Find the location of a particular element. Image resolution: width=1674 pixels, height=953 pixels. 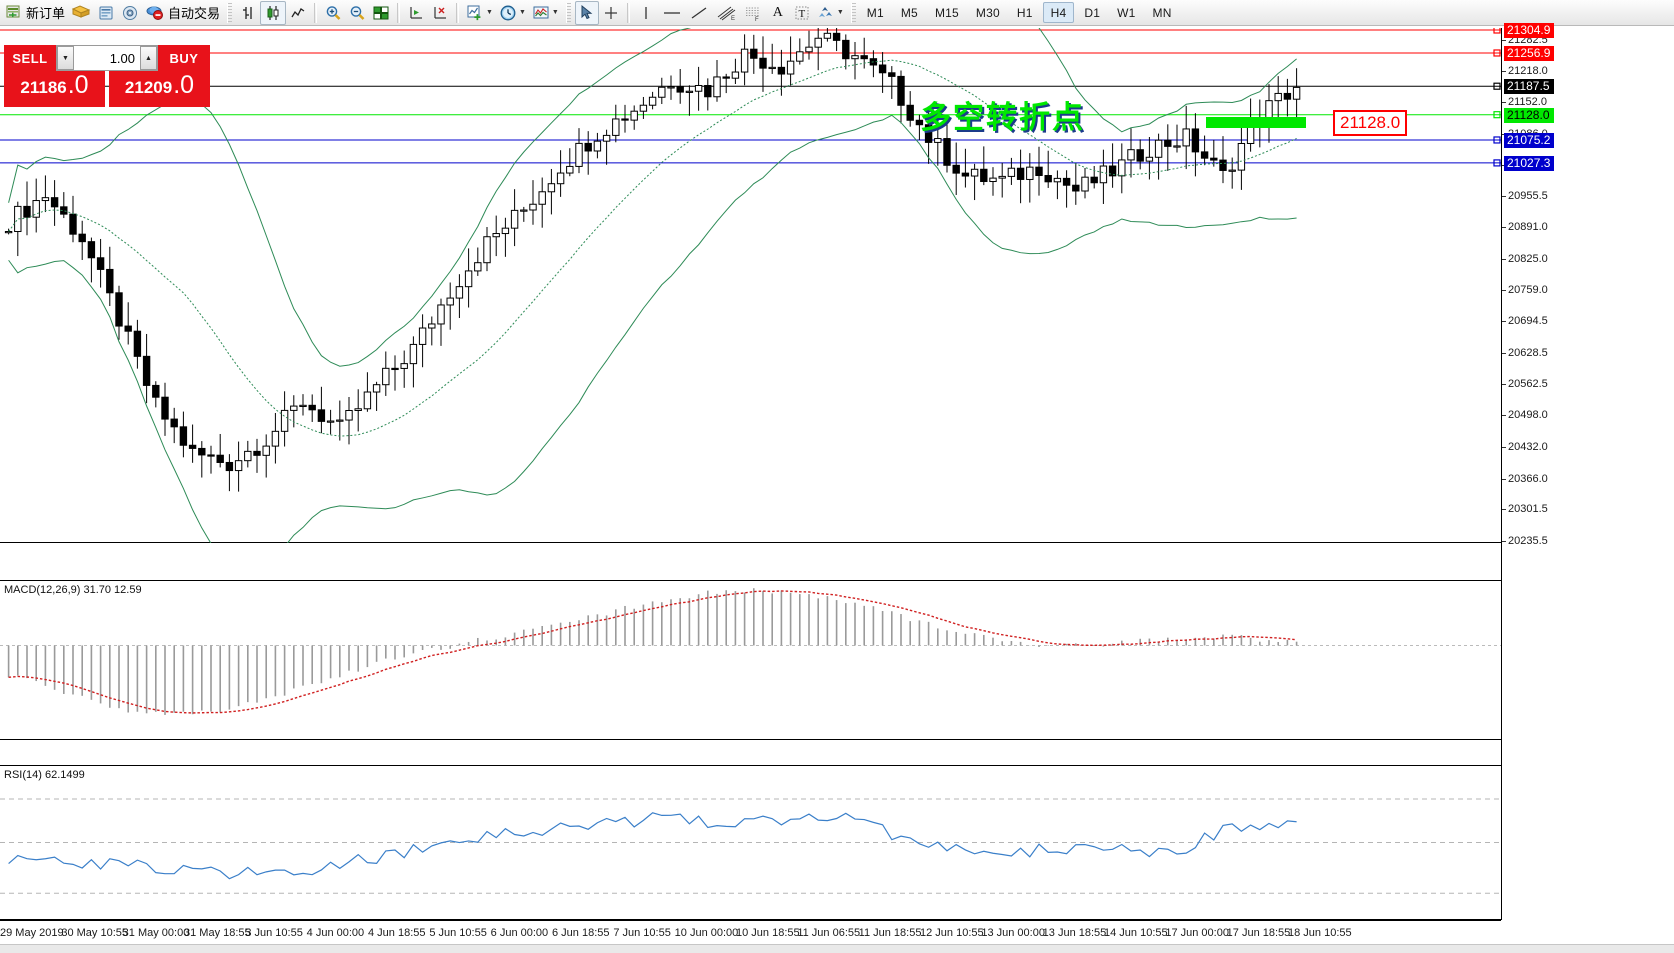

timeframe-button-h1: H1 is located at coordinates (1024, 12).